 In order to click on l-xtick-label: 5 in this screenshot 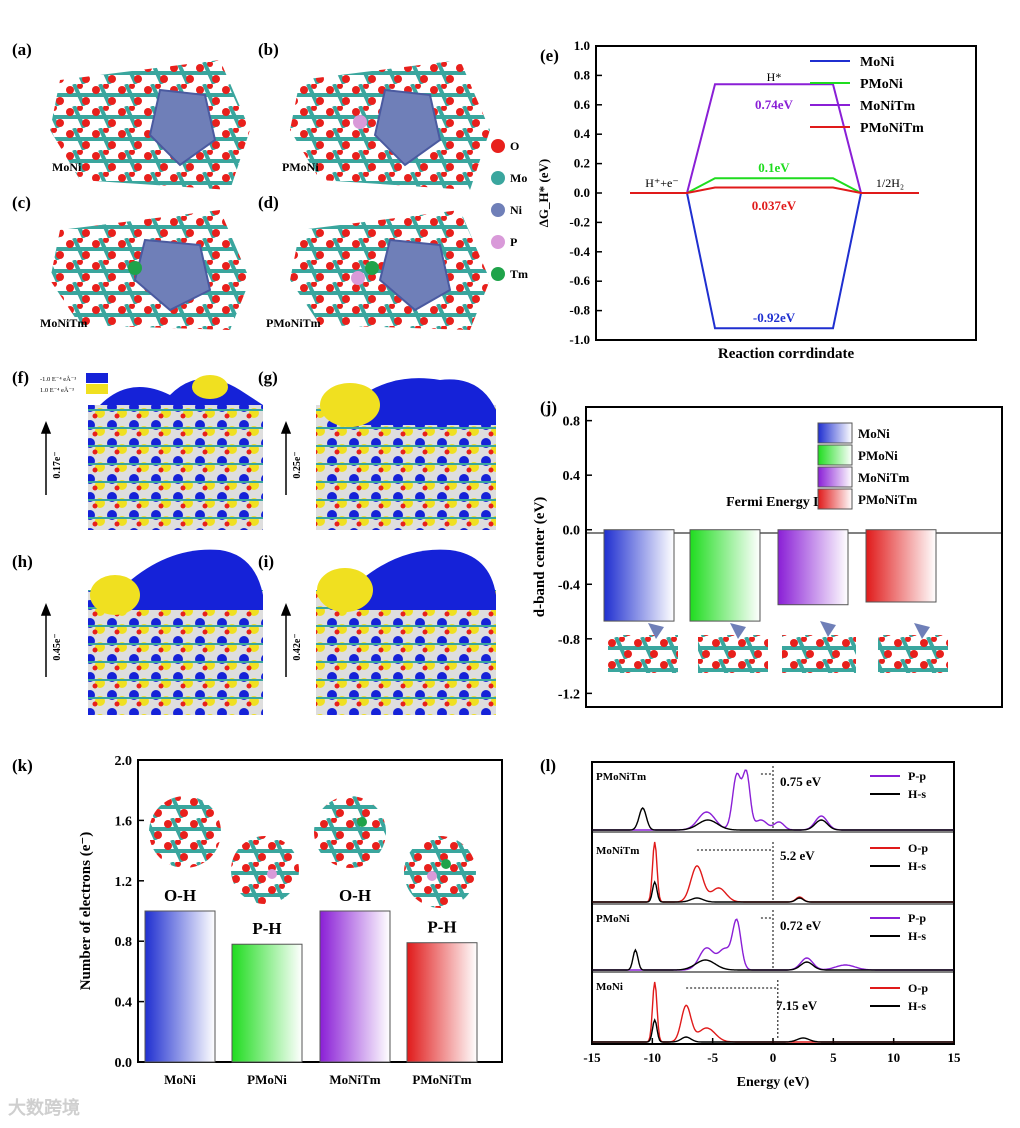, I will do `click(833, 1057)`.